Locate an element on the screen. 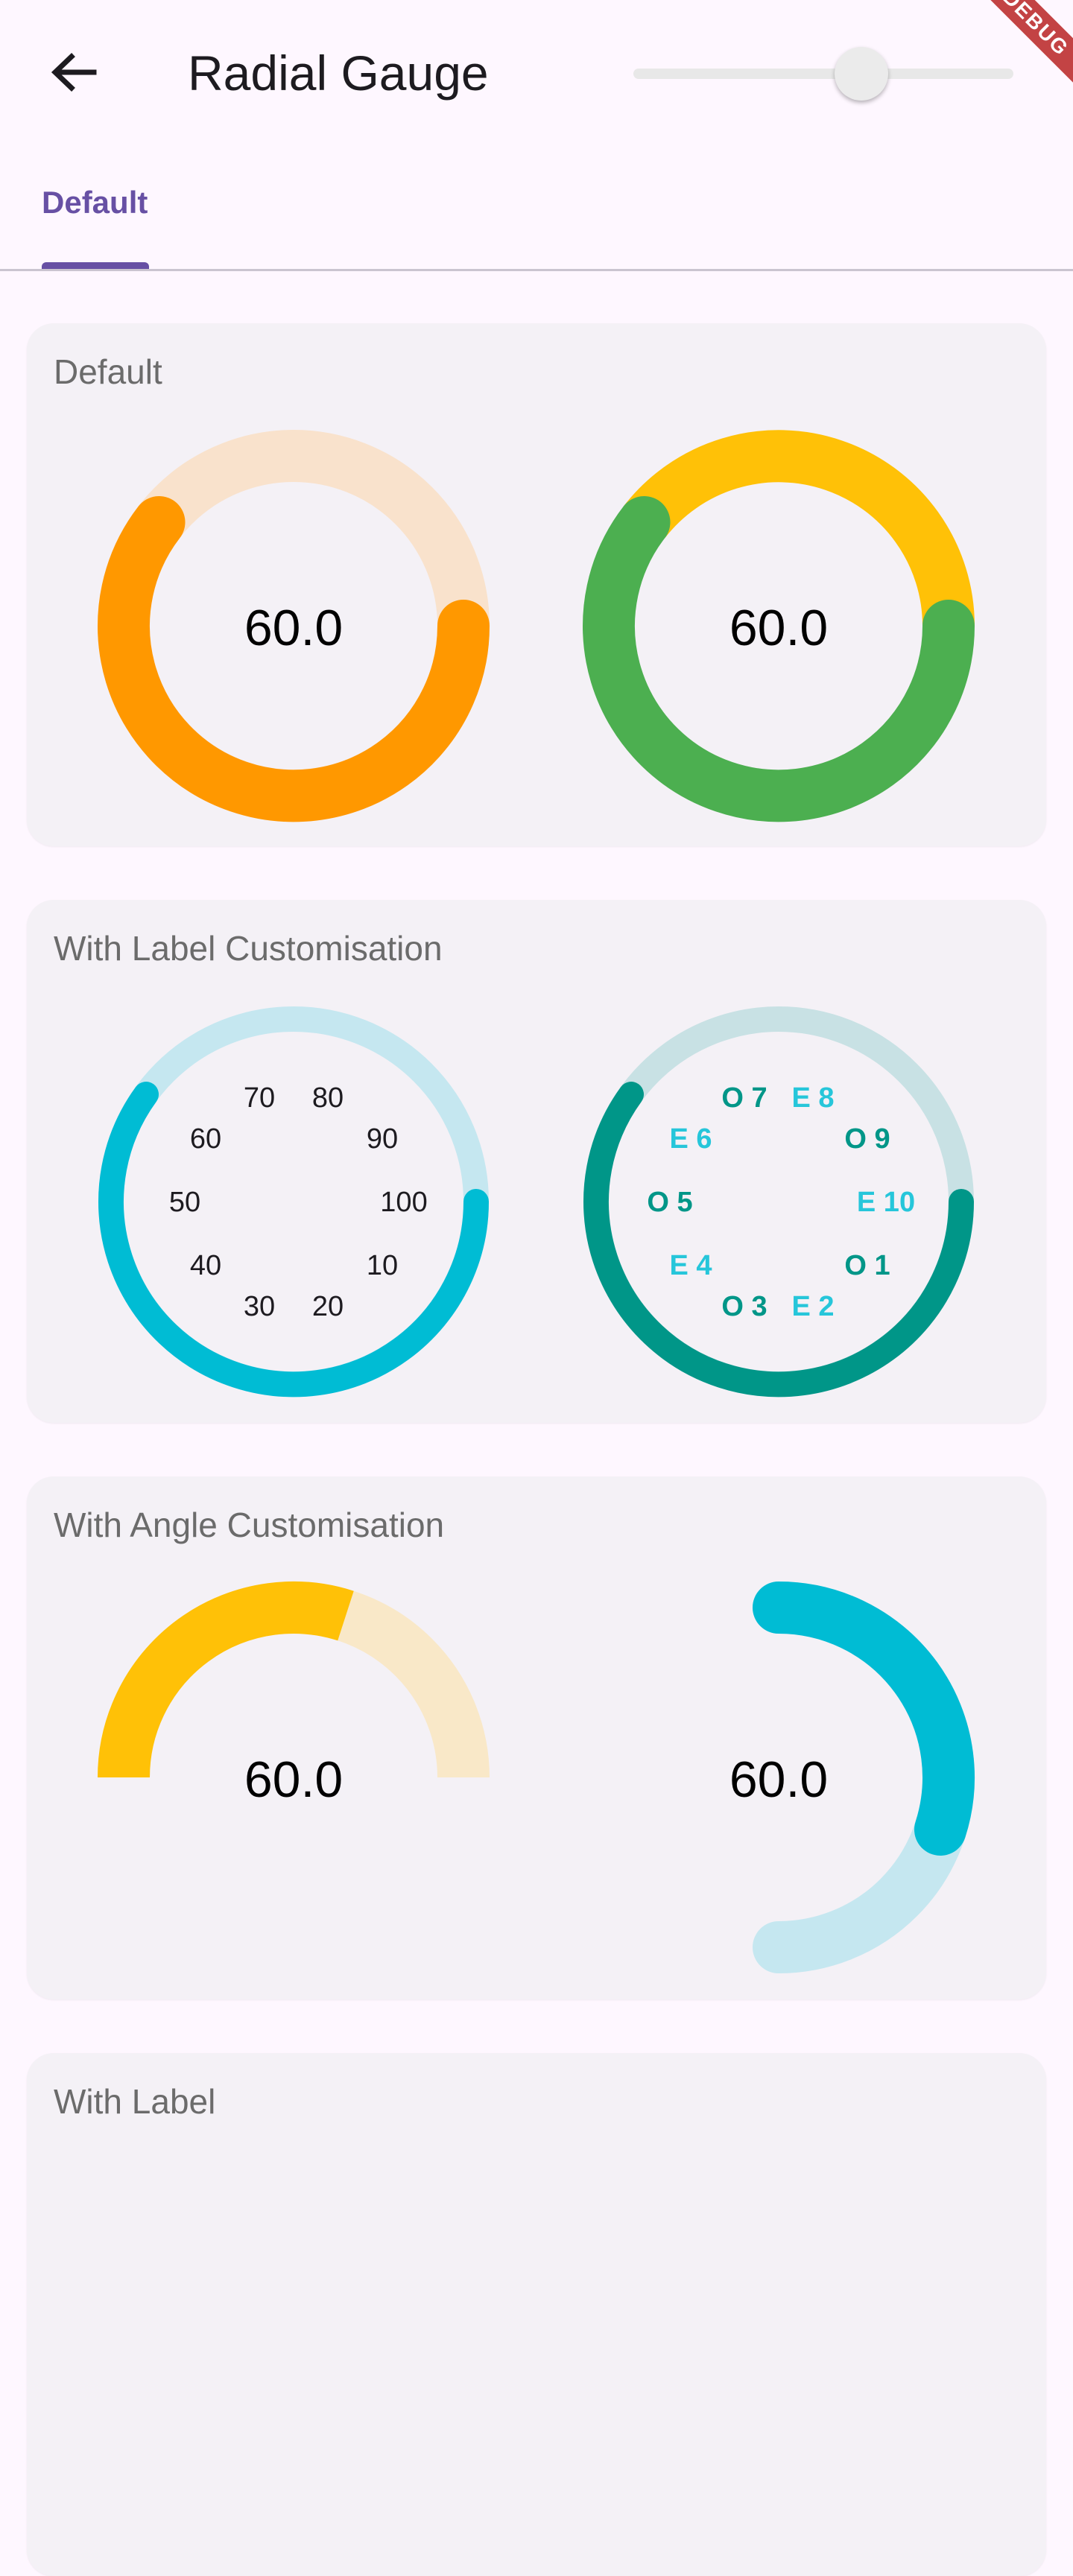 The height and width of the screenshot is (2576, 1073). axis-label: 90 is located at coordinates (382, 1139).